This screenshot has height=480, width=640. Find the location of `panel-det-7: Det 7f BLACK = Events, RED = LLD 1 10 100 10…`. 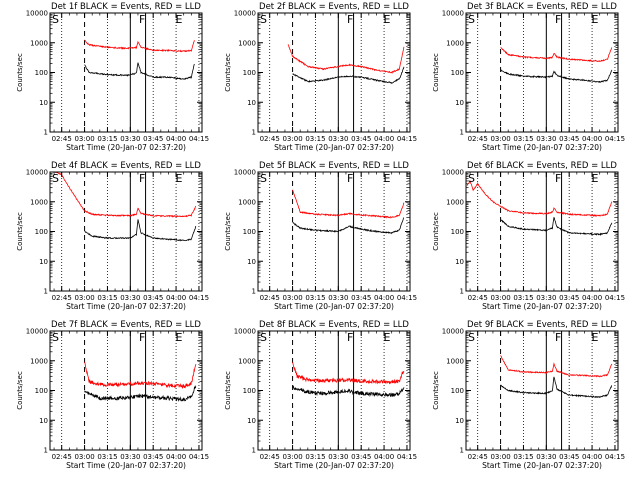

panel-det-7: Det 7f BLACK = Events, RED = LLD 1 10 100 10… is located at coordinates (112, 395).